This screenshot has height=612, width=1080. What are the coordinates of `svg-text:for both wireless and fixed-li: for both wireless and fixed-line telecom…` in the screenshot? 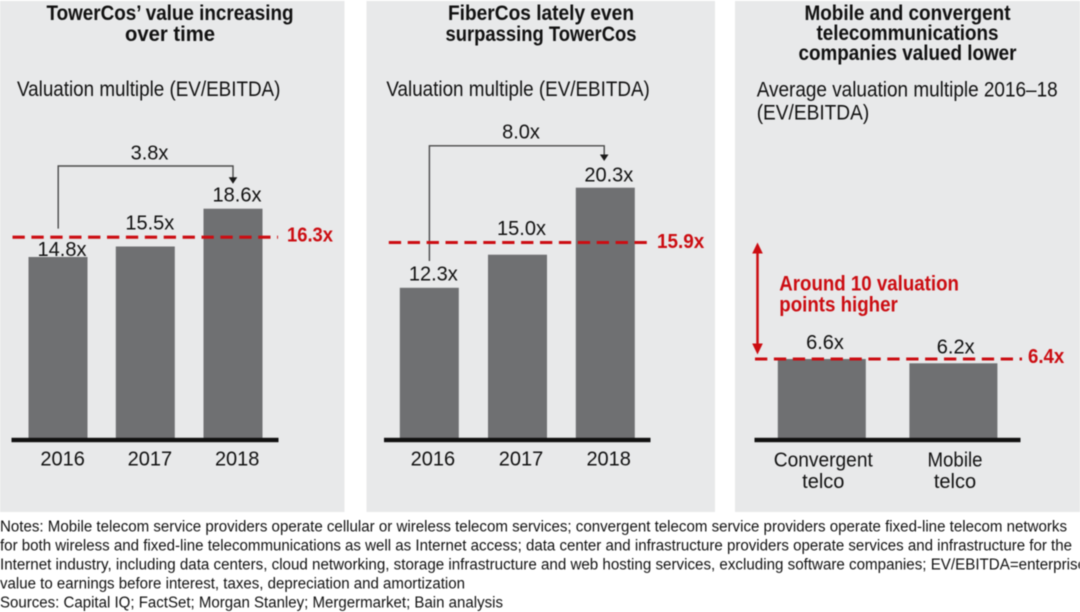 It's located at (536, 546).